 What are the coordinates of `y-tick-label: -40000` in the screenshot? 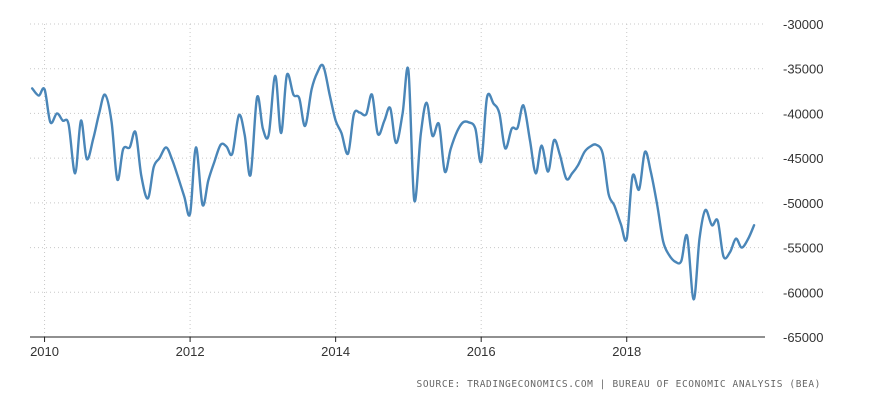 It's located at (803, 113).